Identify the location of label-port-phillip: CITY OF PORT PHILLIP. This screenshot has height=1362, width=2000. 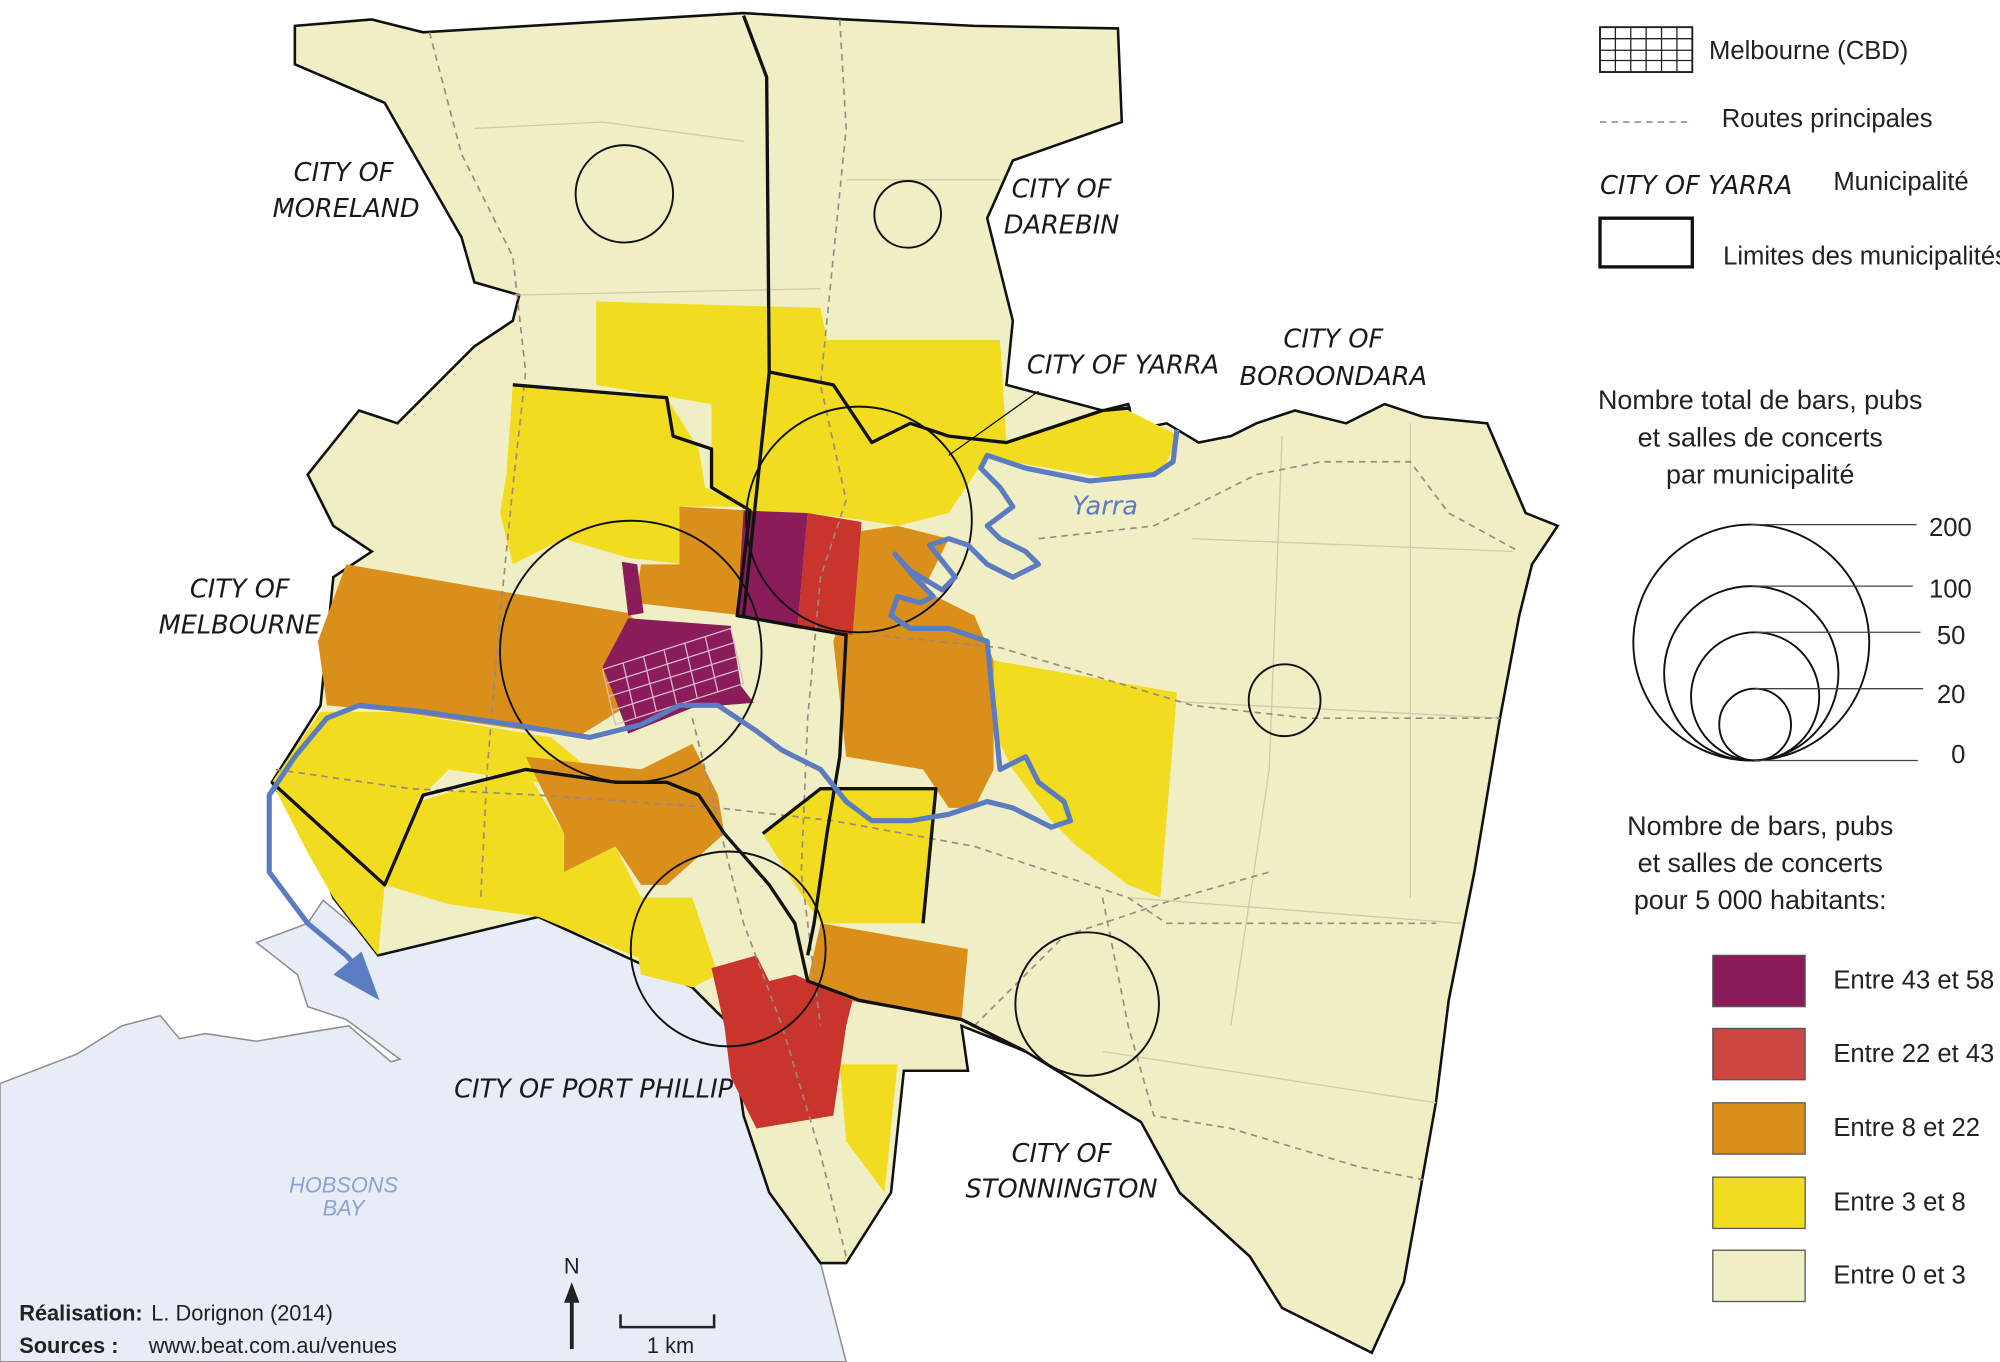
(594, 1090).